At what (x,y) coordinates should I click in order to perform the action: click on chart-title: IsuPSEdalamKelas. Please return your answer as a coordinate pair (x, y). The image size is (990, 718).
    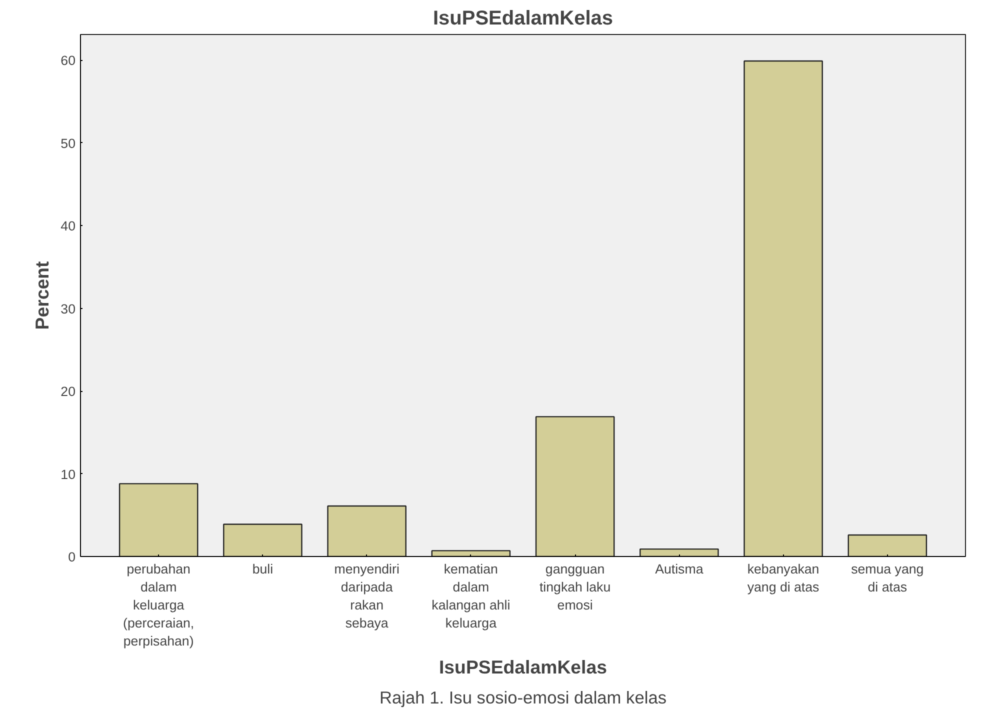
    Looking at the image, I should click on (523, 19).